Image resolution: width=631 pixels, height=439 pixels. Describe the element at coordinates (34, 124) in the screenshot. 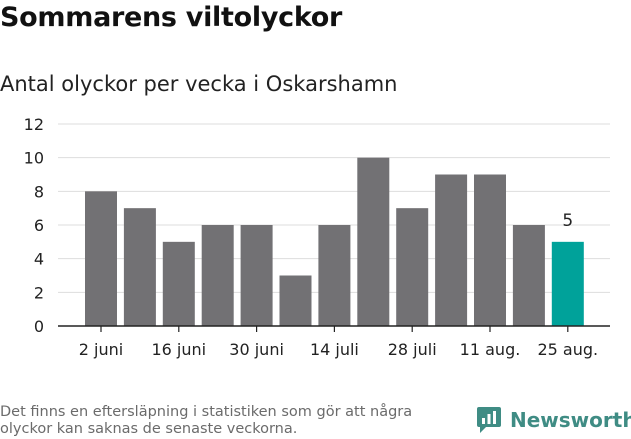

I see `y-tick-label: 12` at that location.